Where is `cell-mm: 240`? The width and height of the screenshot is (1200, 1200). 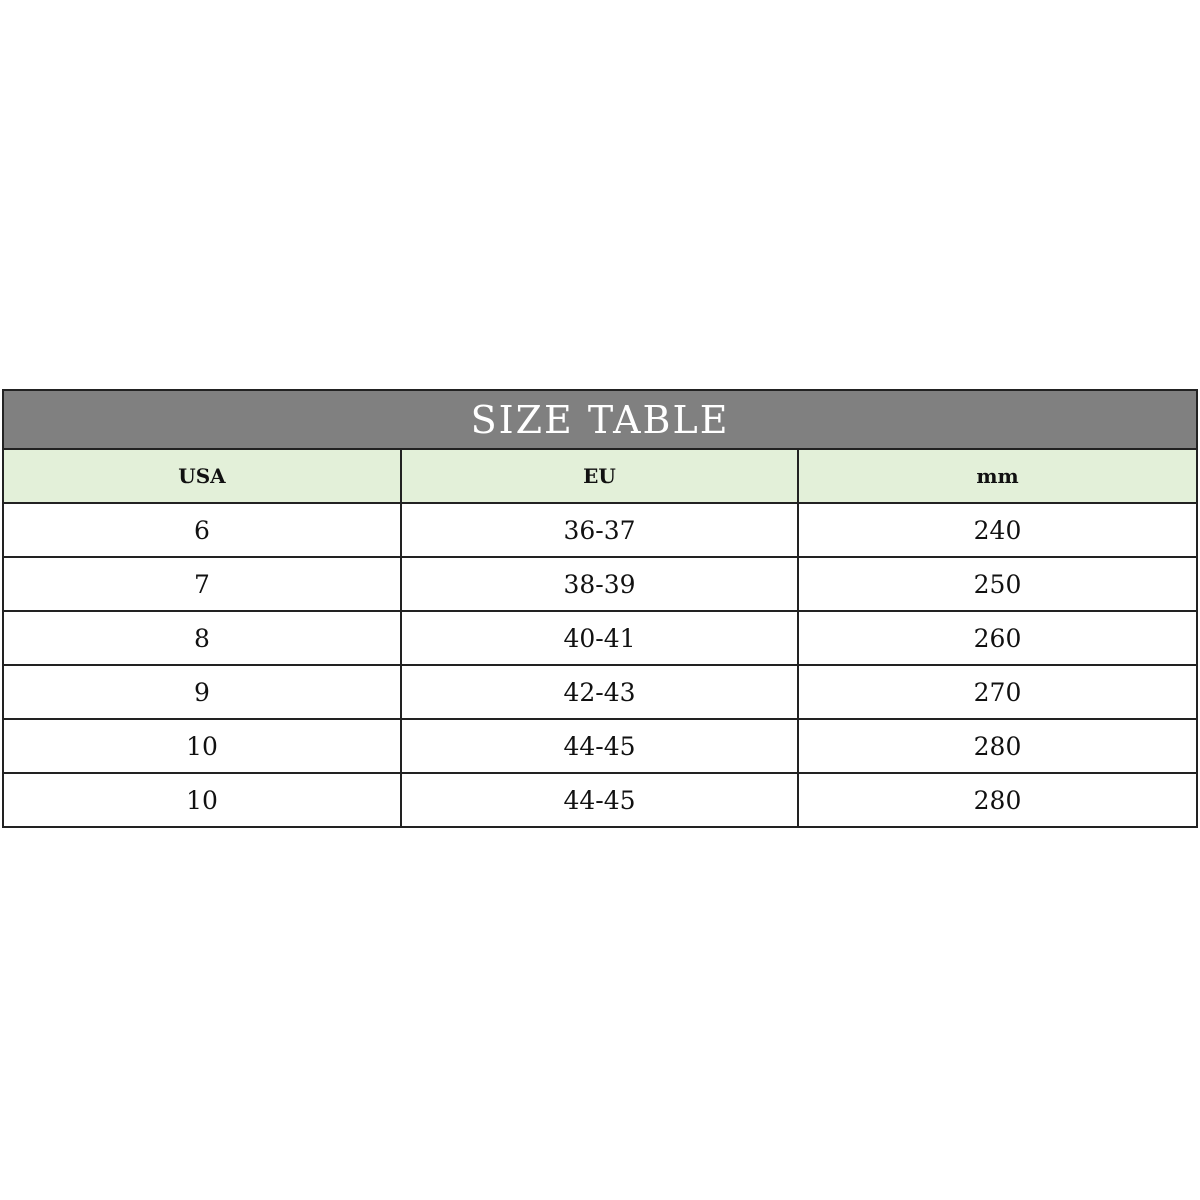
cell-mm: 240 is located at coordinates (997, 530).